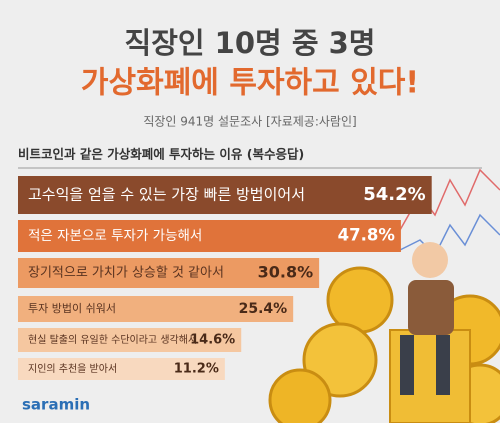  What do you see at coordinates (196, 369) in the screenshot?
I see `value-label: 11.2%` at bounding box center [196, 369].